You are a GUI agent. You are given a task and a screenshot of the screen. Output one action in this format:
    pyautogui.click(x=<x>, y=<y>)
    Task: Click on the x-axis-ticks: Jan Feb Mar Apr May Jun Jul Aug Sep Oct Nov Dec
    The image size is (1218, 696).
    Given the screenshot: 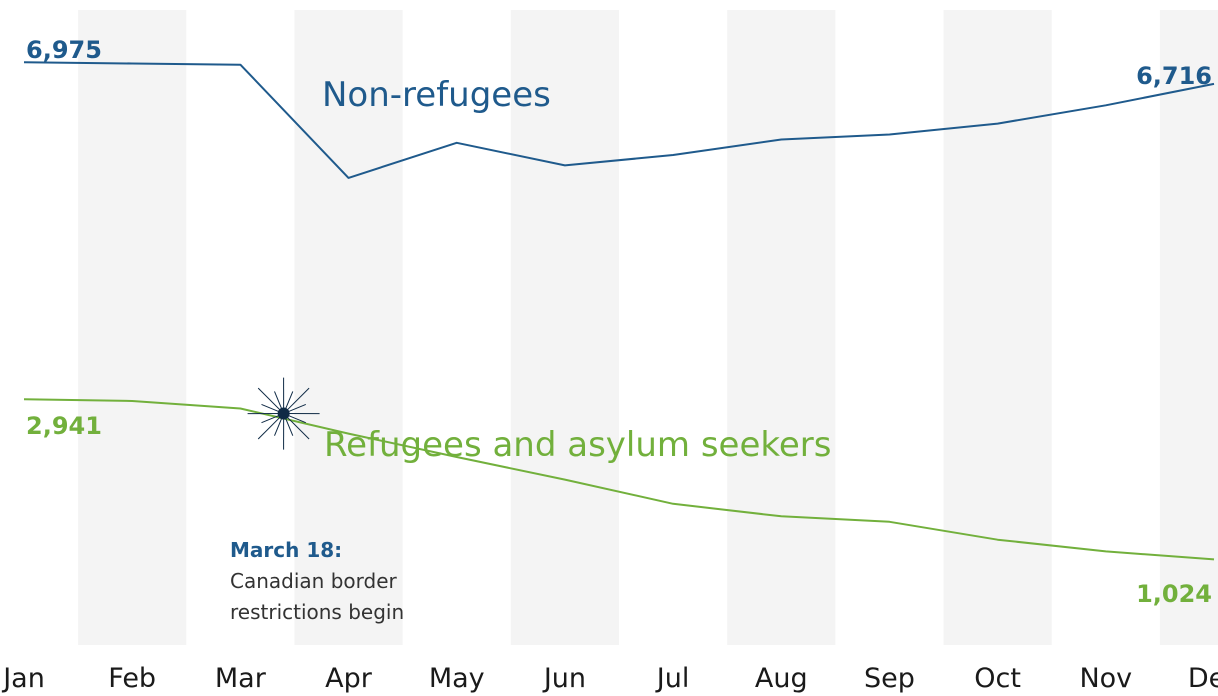 What is the action you would take?
    pyautogui.click(x=609, y=678)
    